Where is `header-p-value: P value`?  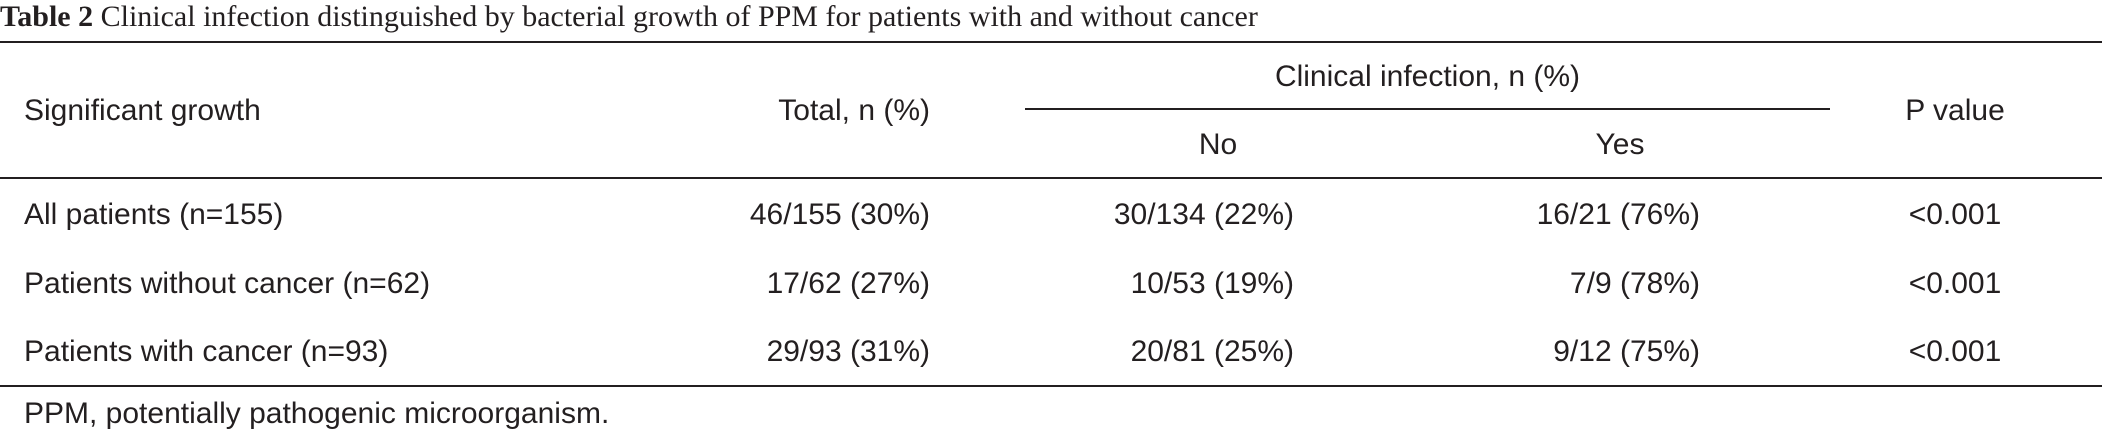
header-p-value: P value is located at coordinates (1955, 110).